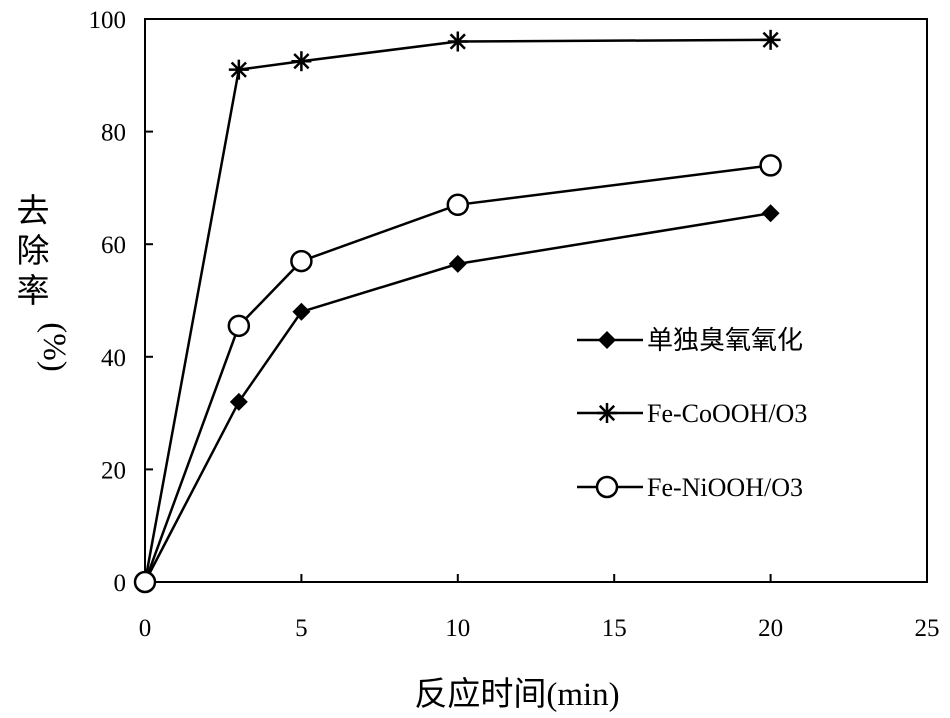 This screenshot has height=718, width=950. Describe the element at coordinates (145, 628) in the screenshot. I see `x-tick-label: 0` at that location.